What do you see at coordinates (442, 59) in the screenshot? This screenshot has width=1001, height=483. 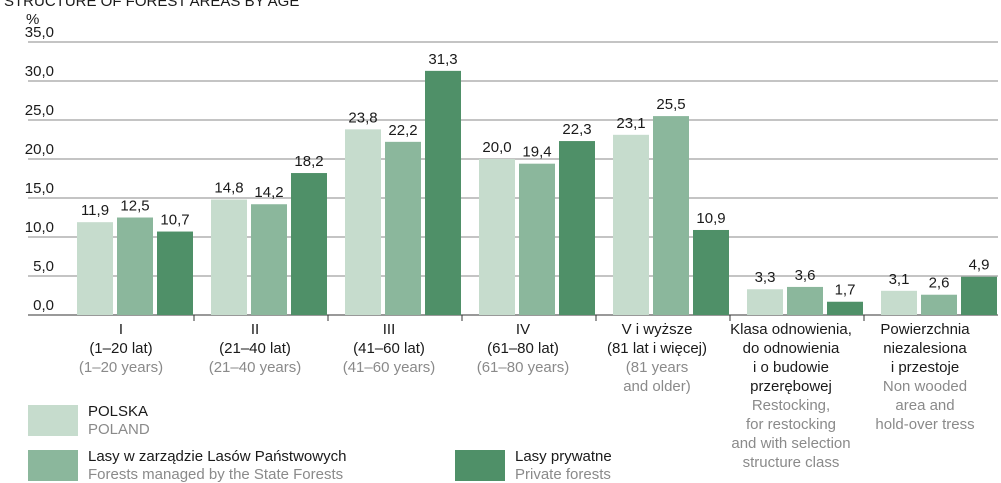 I see `value-label: 31,3` at bounding box center [442, 59].